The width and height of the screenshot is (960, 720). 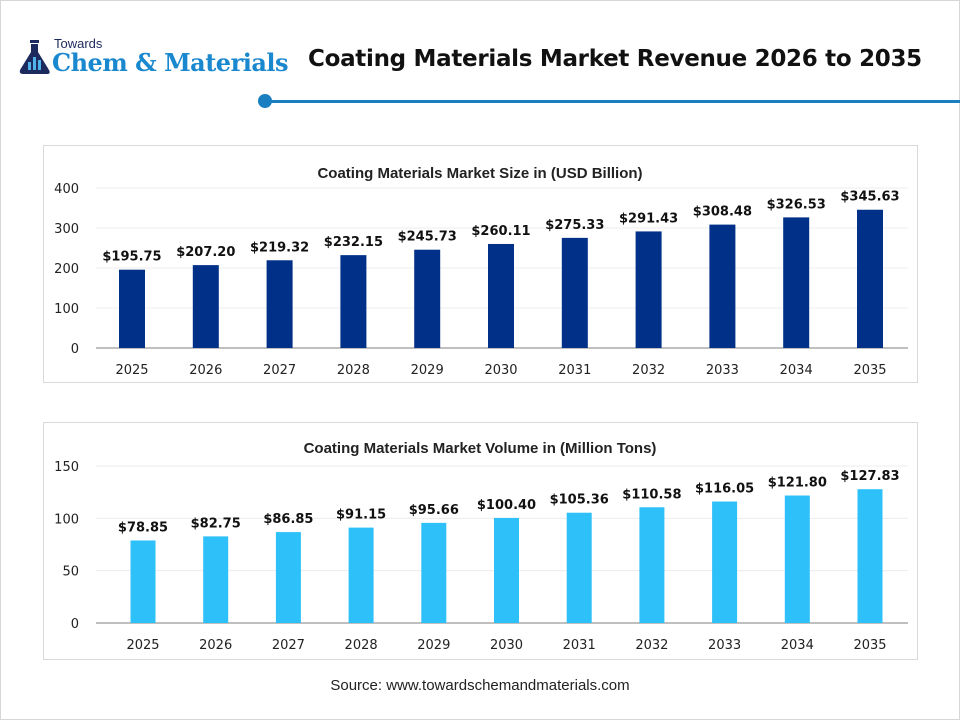 What do you see at coordinates (170, 62) in the screenshot?
I see `logo-main-text: Chem & Materials` at bounding box center [170, 62].